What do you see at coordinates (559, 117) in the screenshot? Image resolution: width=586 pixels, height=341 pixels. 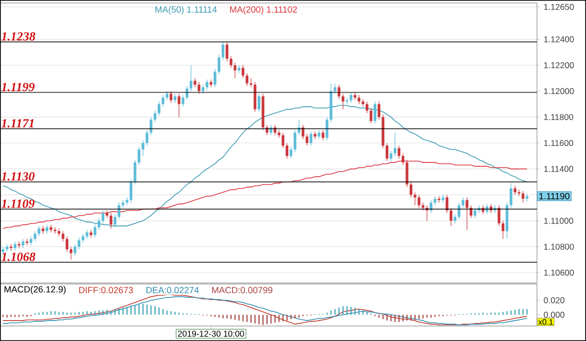 I see `y-tick-label: 1.11800` at bounding box center [559, 117].